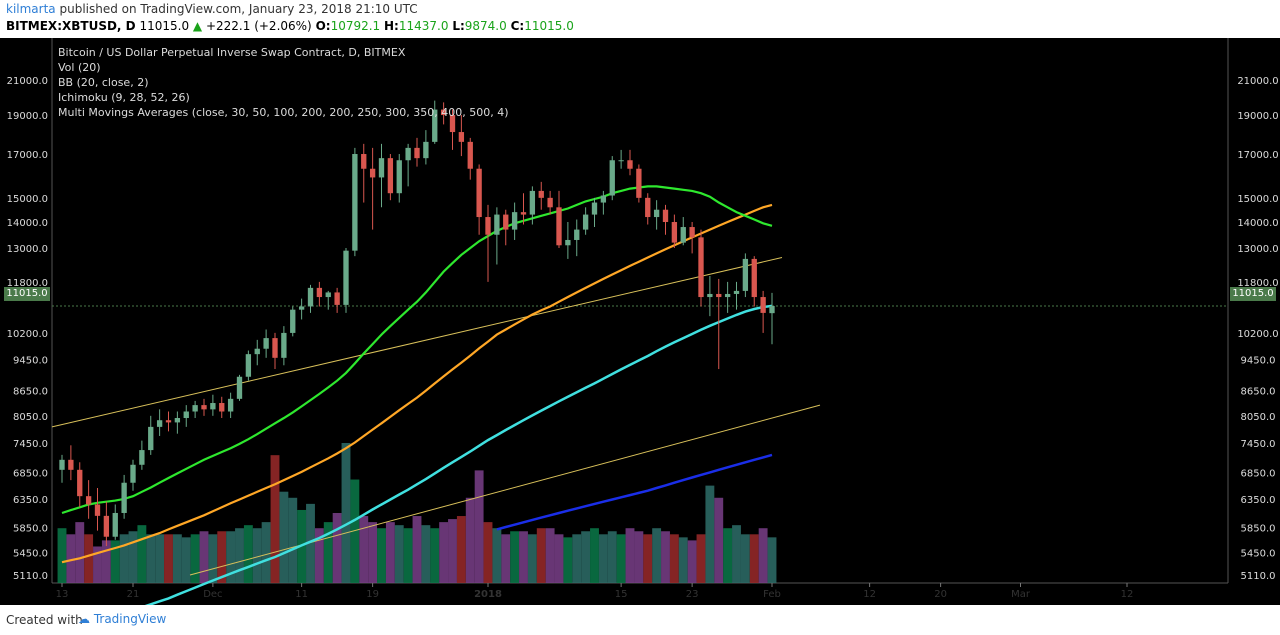 This screenshot has height=635, width=1280. Describe the element at coordinates (1257, 283) in the screenshot. I see `y-tick-label-right: 11800.0` at that location.